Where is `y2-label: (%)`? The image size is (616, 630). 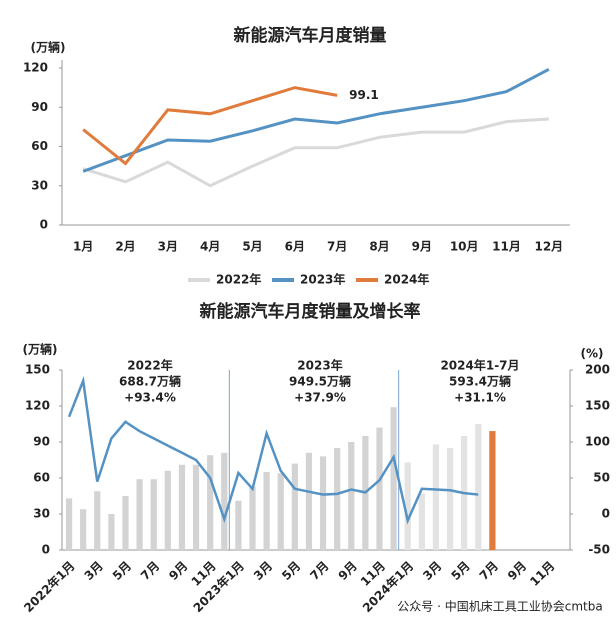 y2-label: (%) is located at coordinates (592, 354).